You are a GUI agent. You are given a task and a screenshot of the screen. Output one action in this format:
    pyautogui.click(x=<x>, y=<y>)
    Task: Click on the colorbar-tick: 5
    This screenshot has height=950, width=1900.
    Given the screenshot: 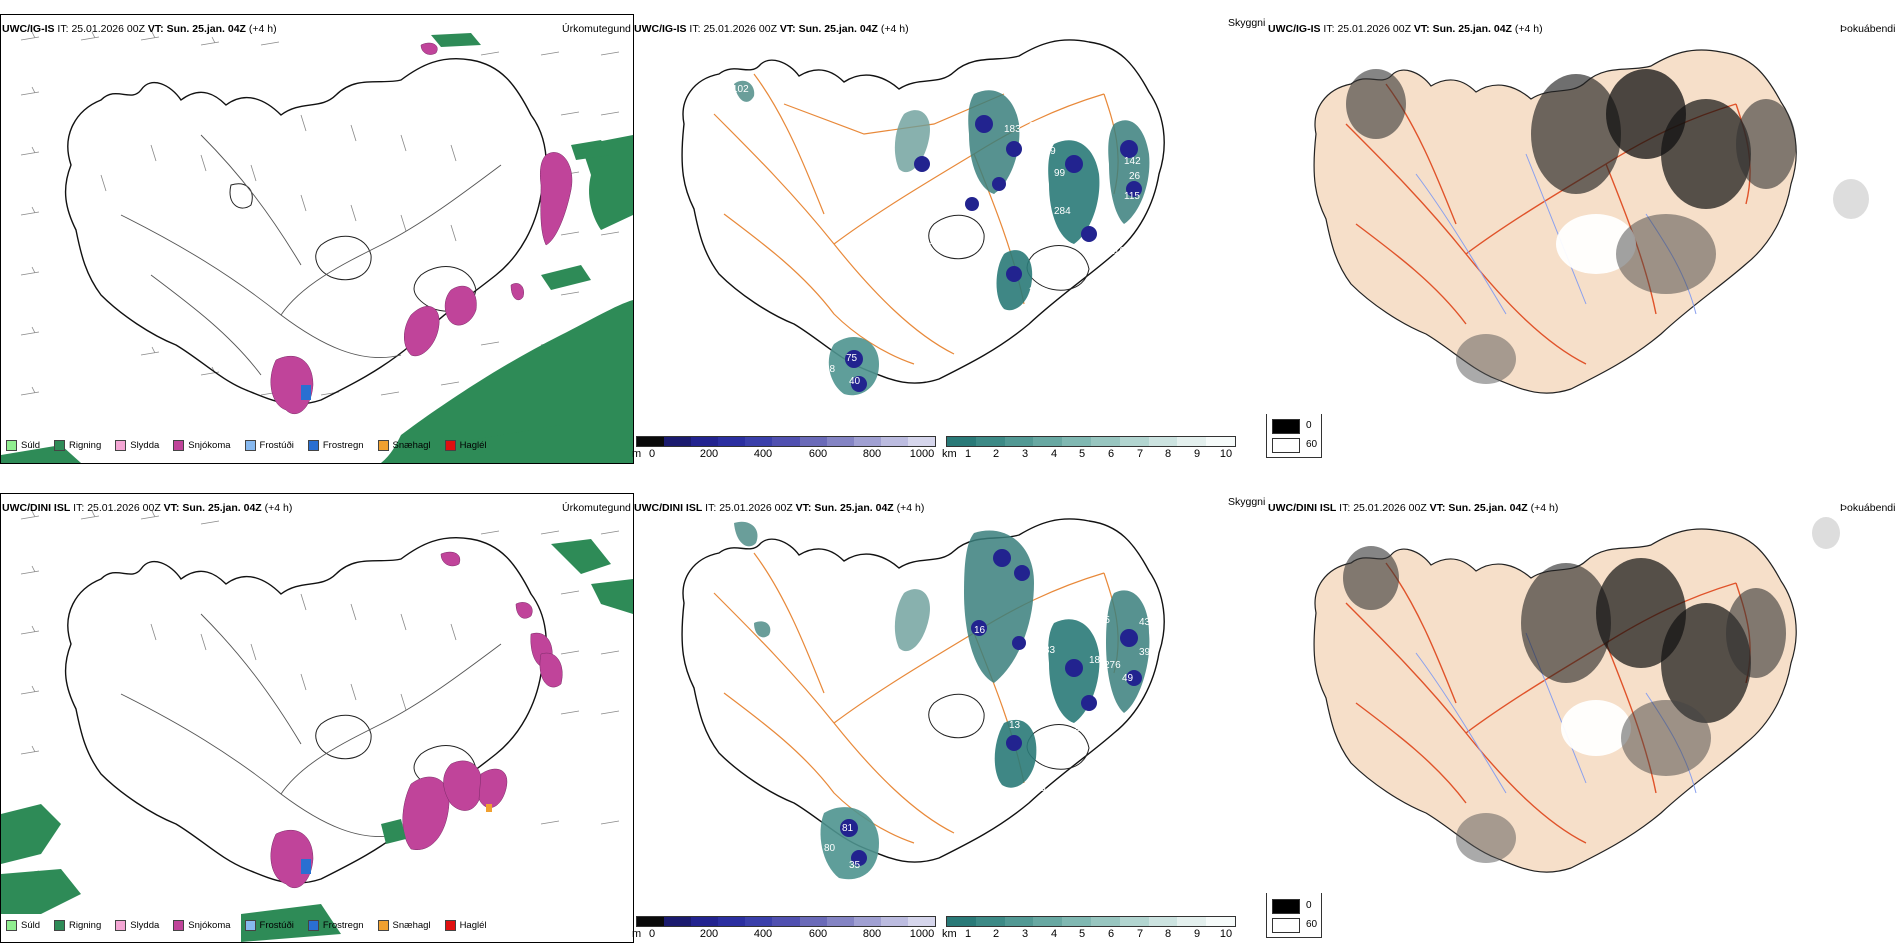 What is the action you would take?
    pyautogui.click(x=1082, y=934)
    